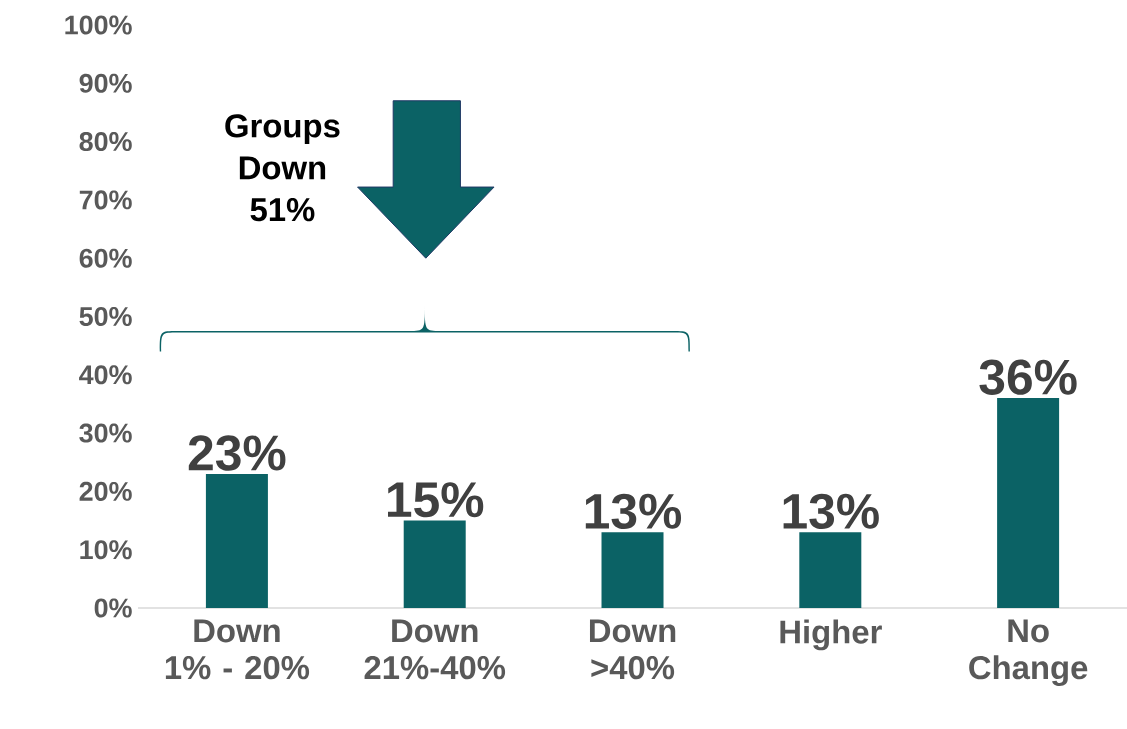  I want to click on data-label: 23%, so click(237, 453).